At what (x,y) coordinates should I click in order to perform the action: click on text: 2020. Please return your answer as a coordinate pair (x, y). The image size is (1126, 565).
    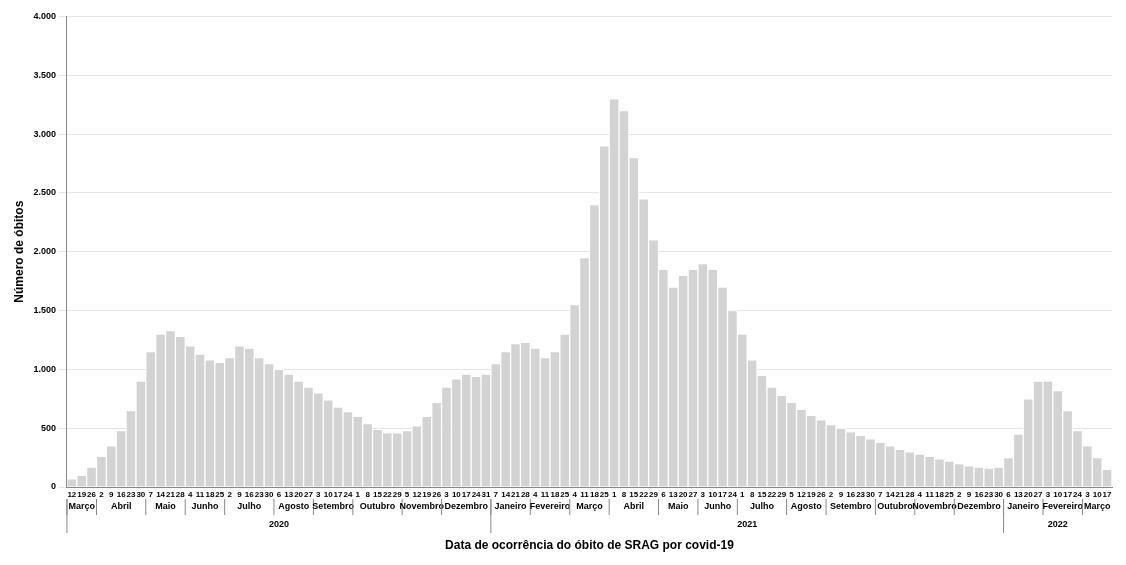
    Looking at the image, I should click on (278, 524).